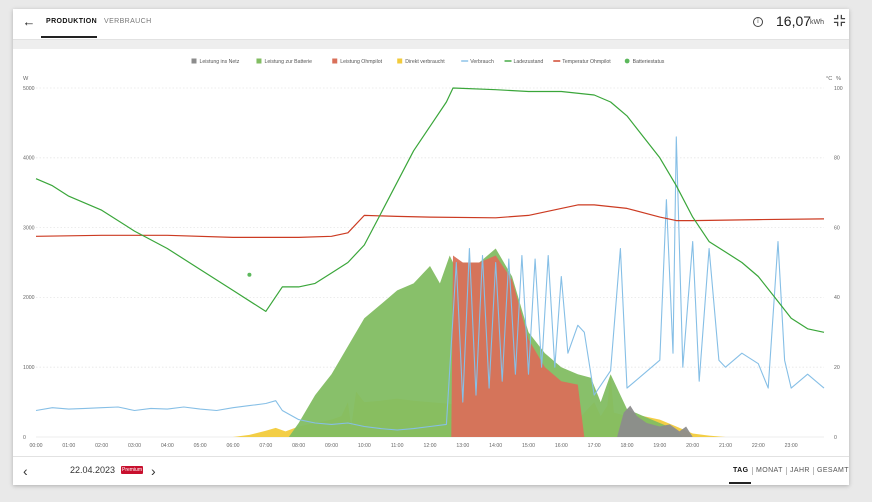 This screenshot has width=872, height=502. Describe the element at coordinates (29, 159) in the screenshot. I see `y-left-tick-label: 4000` at that location.